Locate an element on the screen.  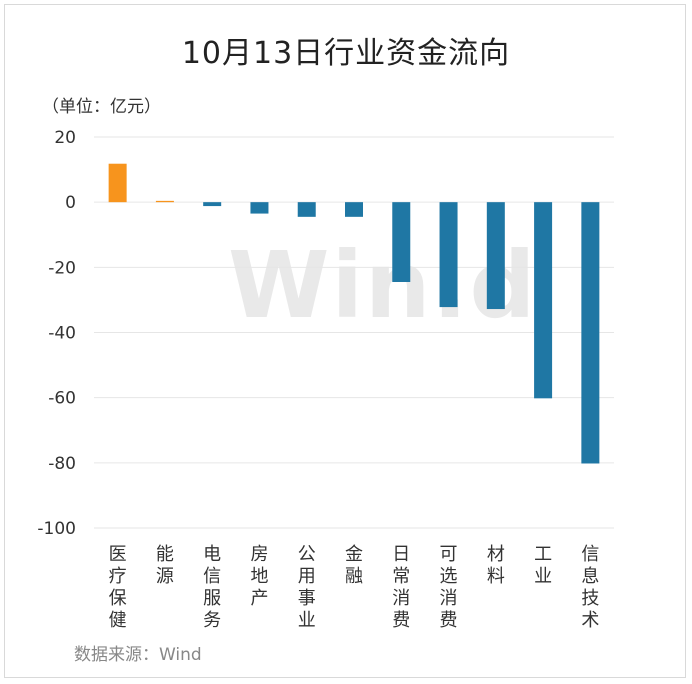
x-category-label: 工业 is located at coordinates (543, 565).